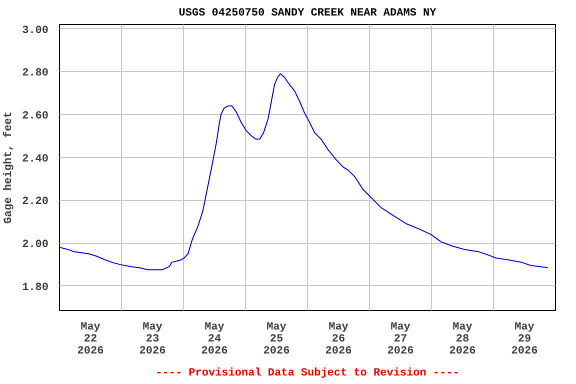 The width and height of the screenshot is (576, 384). Describe the element at coordinates (35, 159) in the screenshot. I see `y-tick-label: 2.40` at that location.